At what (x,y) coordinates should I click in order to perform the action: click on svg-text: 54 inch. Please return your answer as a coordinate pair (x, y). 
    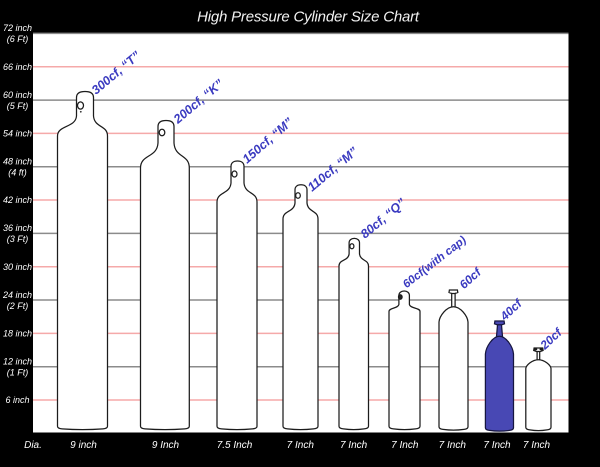
    Looking at the image, I should click on (17, 134).